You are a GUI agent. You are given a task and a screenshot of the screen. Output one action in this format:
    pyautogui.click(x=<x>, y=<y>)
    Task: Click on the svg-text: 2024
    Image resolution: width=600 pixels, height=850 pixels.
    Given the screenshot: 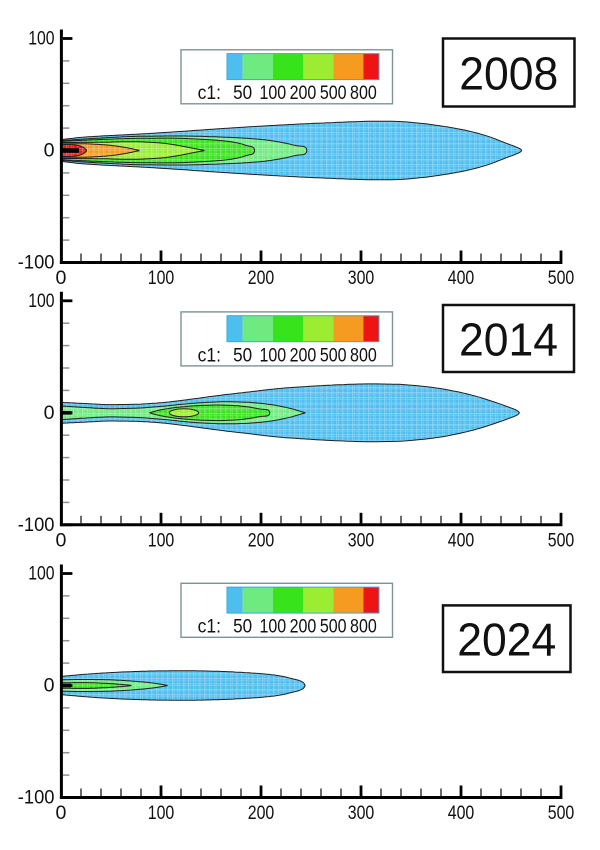 What is the action you would take?
    pyautogui.click(x=506, y=640)
    